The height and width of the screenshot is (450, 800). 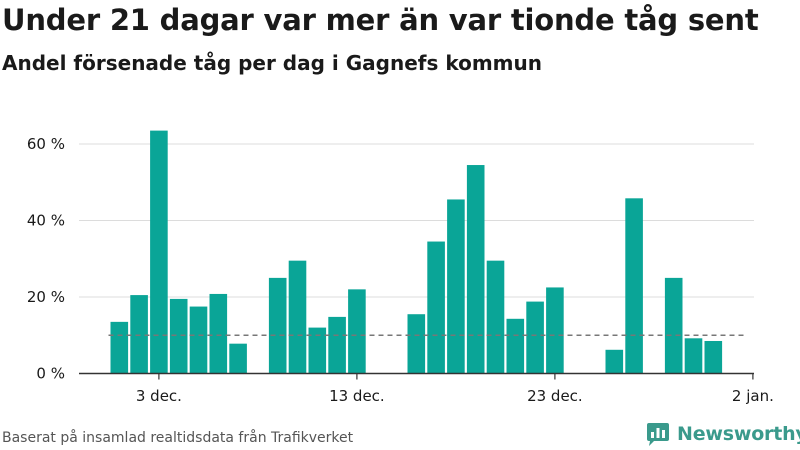 I want to click on y-tick-label: 60 %, so click(x=46, y=144).